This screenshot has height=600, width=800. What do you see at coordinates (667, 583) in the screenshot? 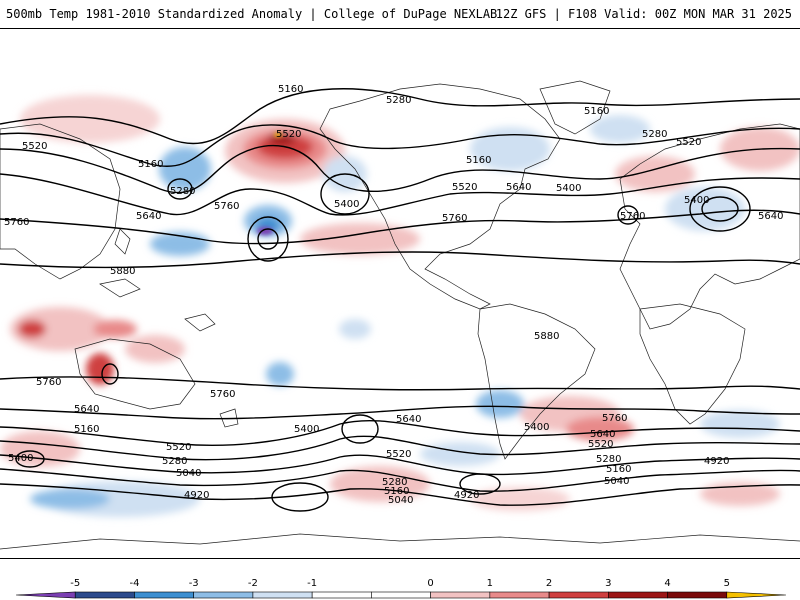
I see `colorbar-tick-label: 4` at bounding box center [667, 583].